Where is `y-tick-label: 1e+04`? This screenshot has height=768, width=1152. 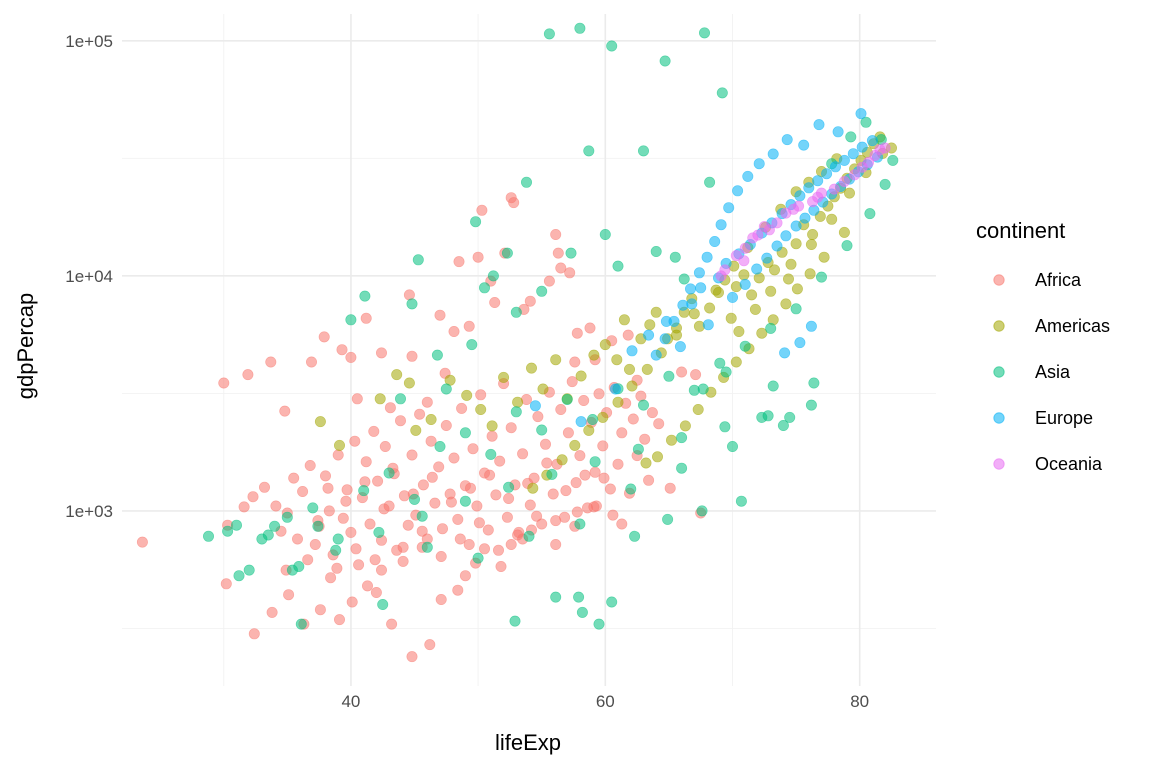
y-tick-label: 1e+04 is located at coordinates (89, 276).